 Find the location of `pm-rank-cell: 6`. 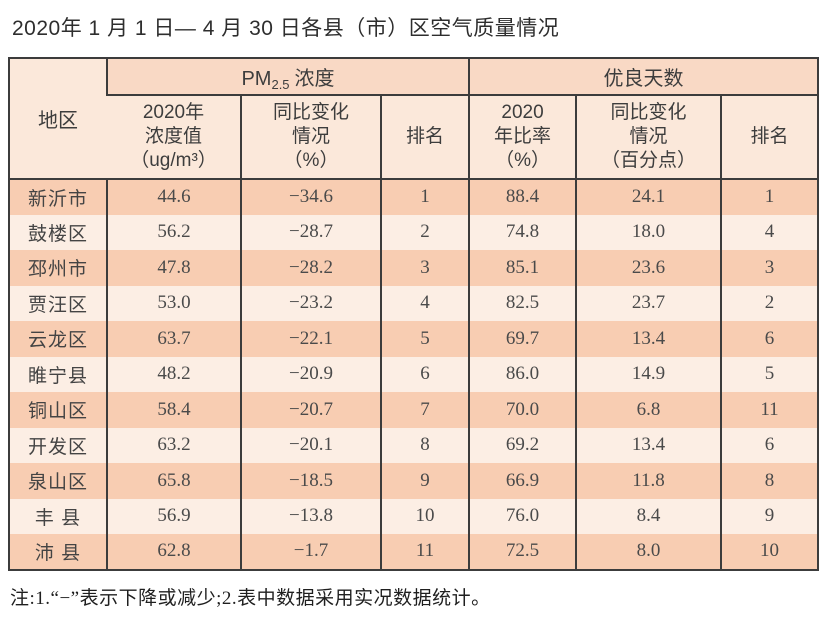

pm-rank-cell: 6 is located at coordinates (424, 374).